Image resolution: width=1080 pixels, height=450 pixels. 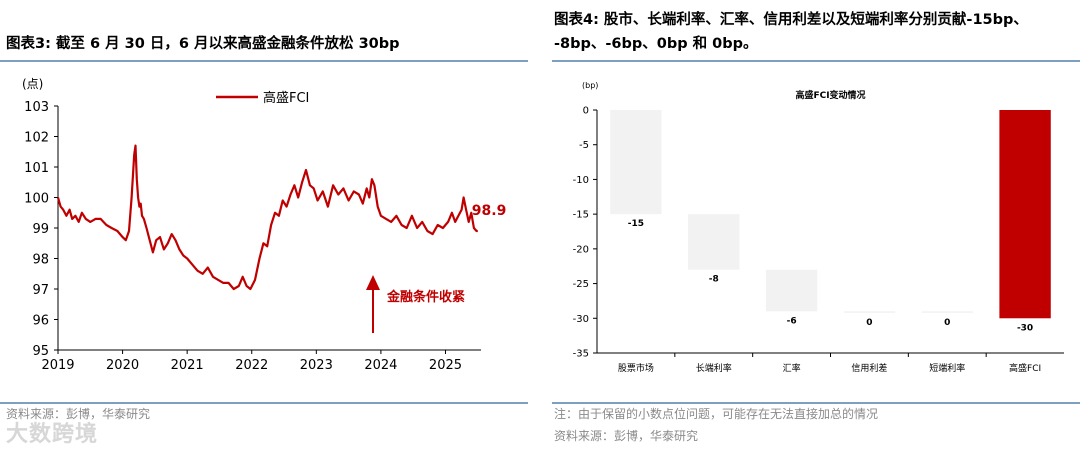 What do you see at coordinates (489, 211) in the screenshot?
I see `last-value-label: 98.9` at bounding box center [489, 211].